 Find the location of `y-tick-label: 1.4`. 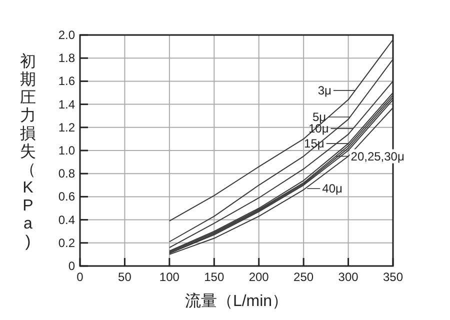

y-tick-label: 1.4 is located at coordinates (67, 104).